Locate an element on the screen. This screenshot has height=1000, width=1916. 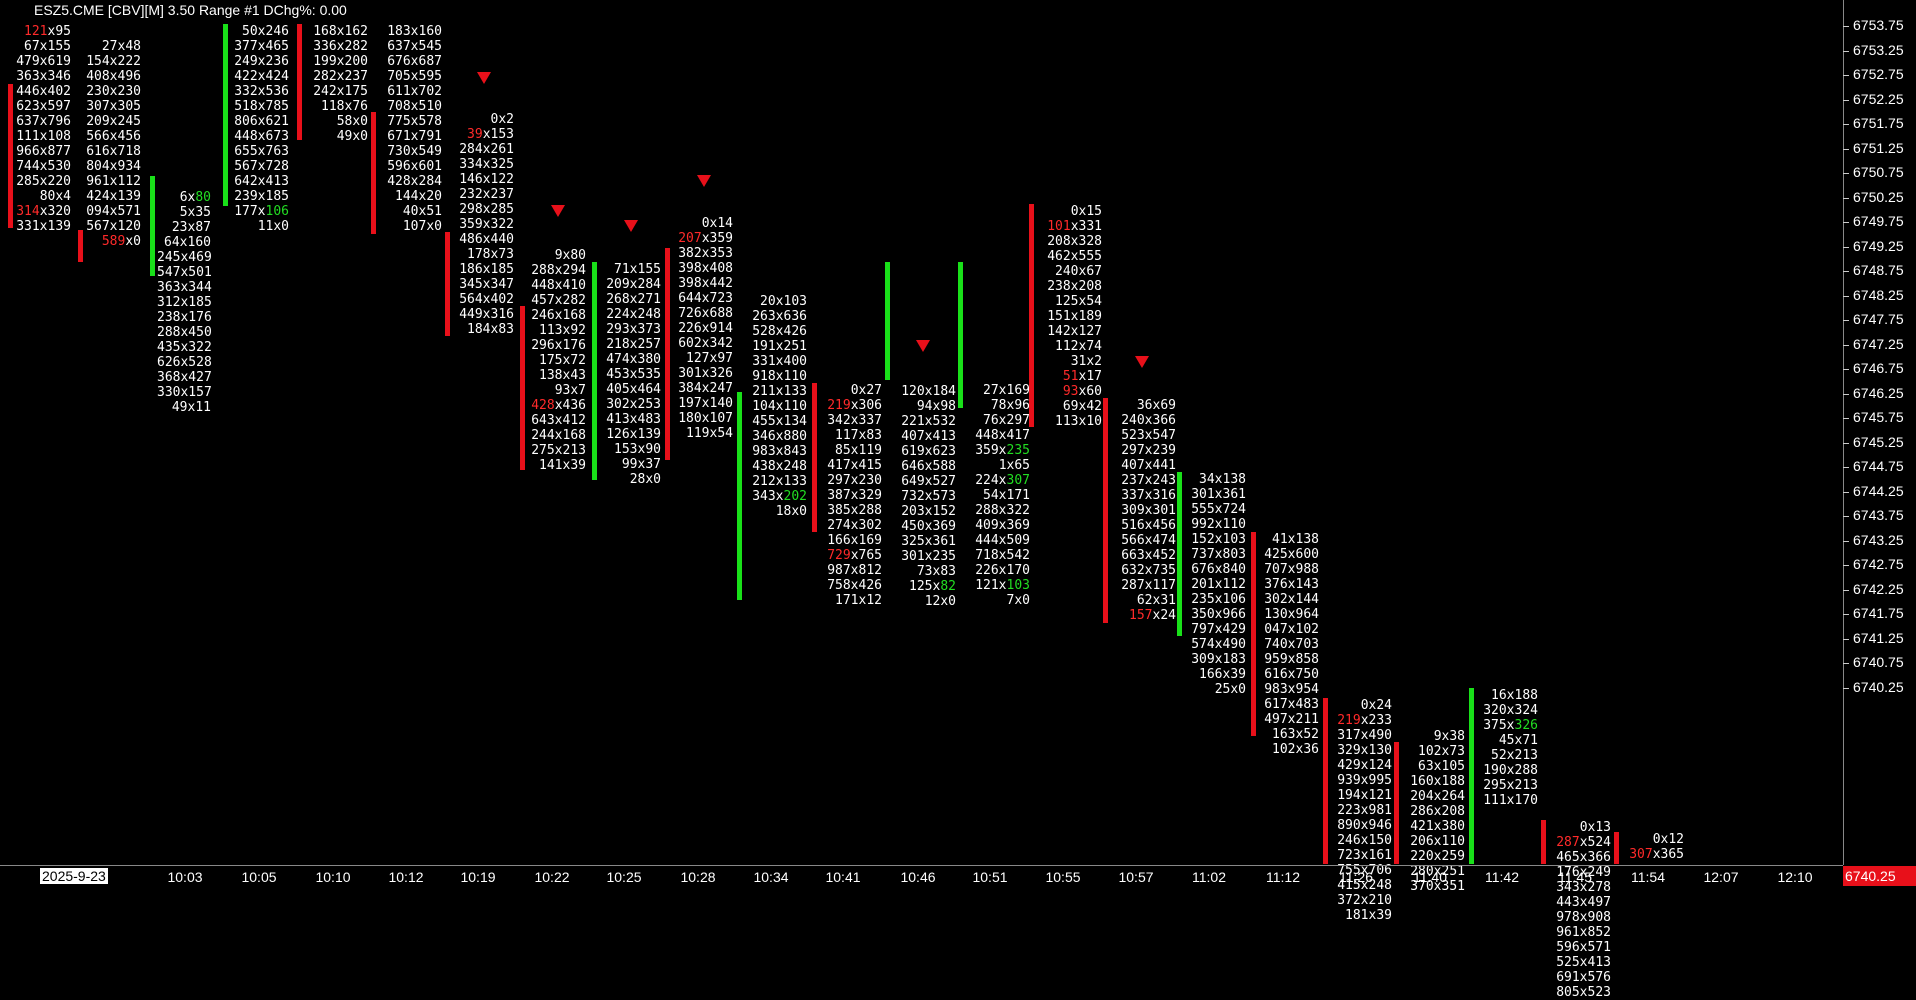
time-label: 10:41 is located at coordinates (843, 877).